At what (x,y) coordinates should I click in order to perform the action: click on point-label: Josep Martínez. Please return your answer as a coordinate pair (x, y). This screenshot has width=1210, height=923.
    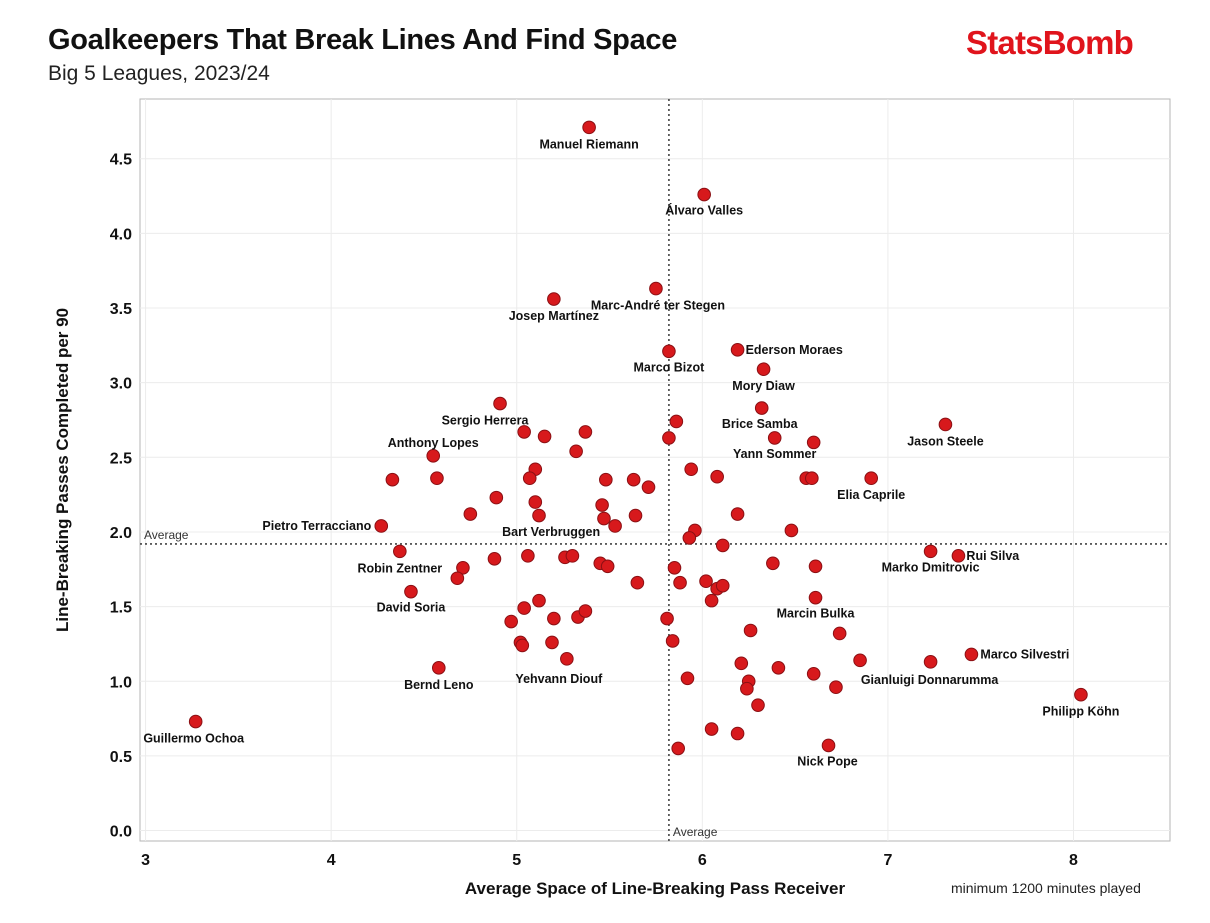
    Looking at the image, I should click on (554, 316).